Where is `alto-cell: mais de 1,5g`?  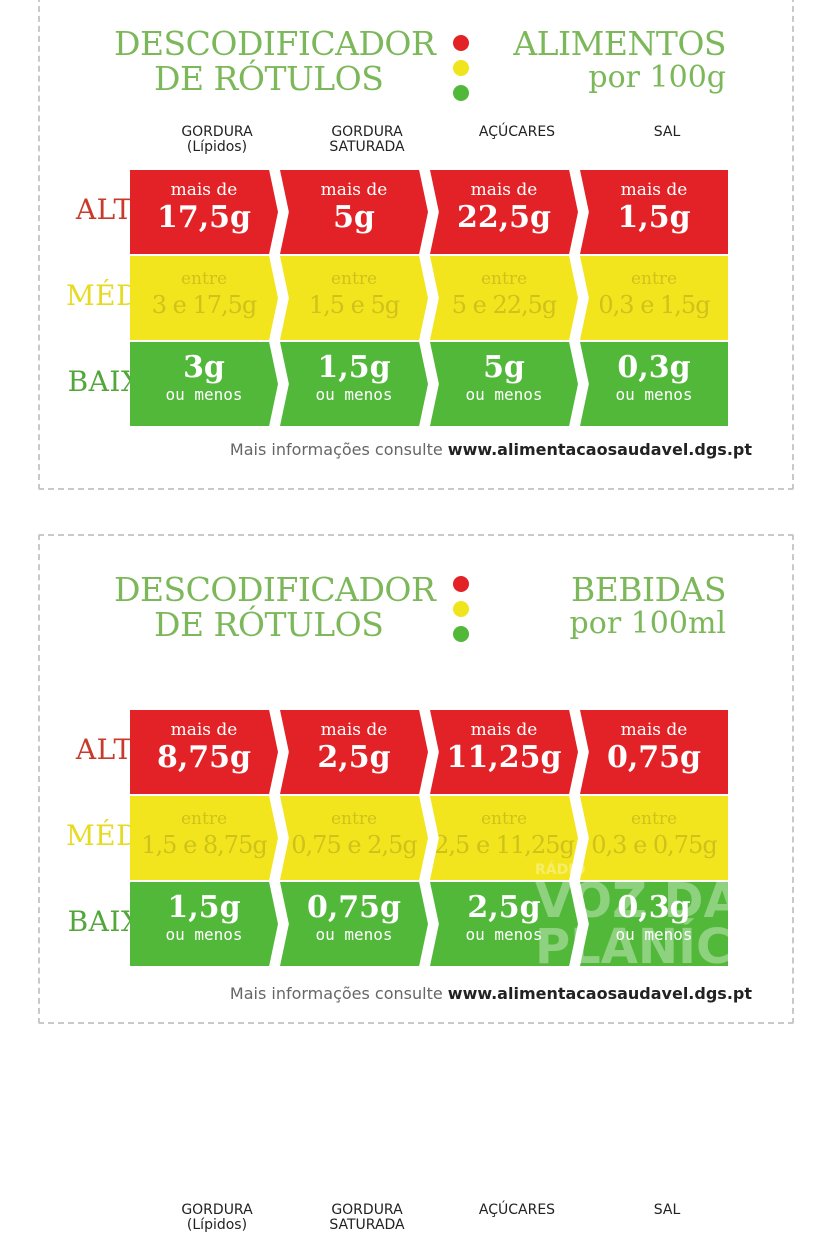
alto-cell: mais de 1,5g is located at coordinates (654, 212).